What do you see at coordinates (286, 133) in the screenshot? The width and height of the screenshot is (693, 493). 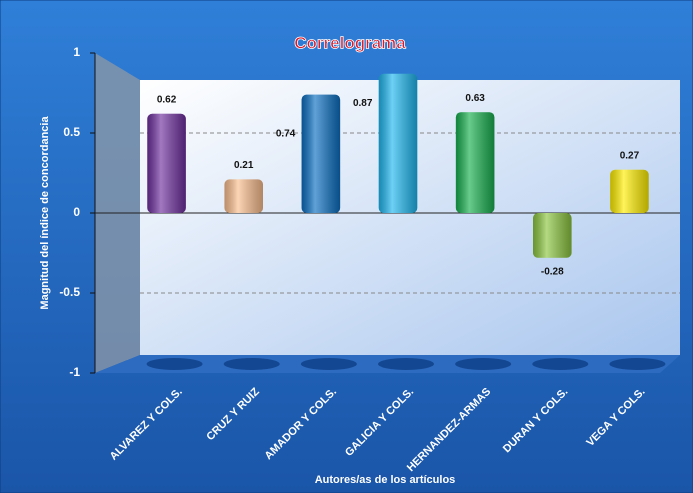 I see `value-label: 0.74` at bounding box center [286, 133].